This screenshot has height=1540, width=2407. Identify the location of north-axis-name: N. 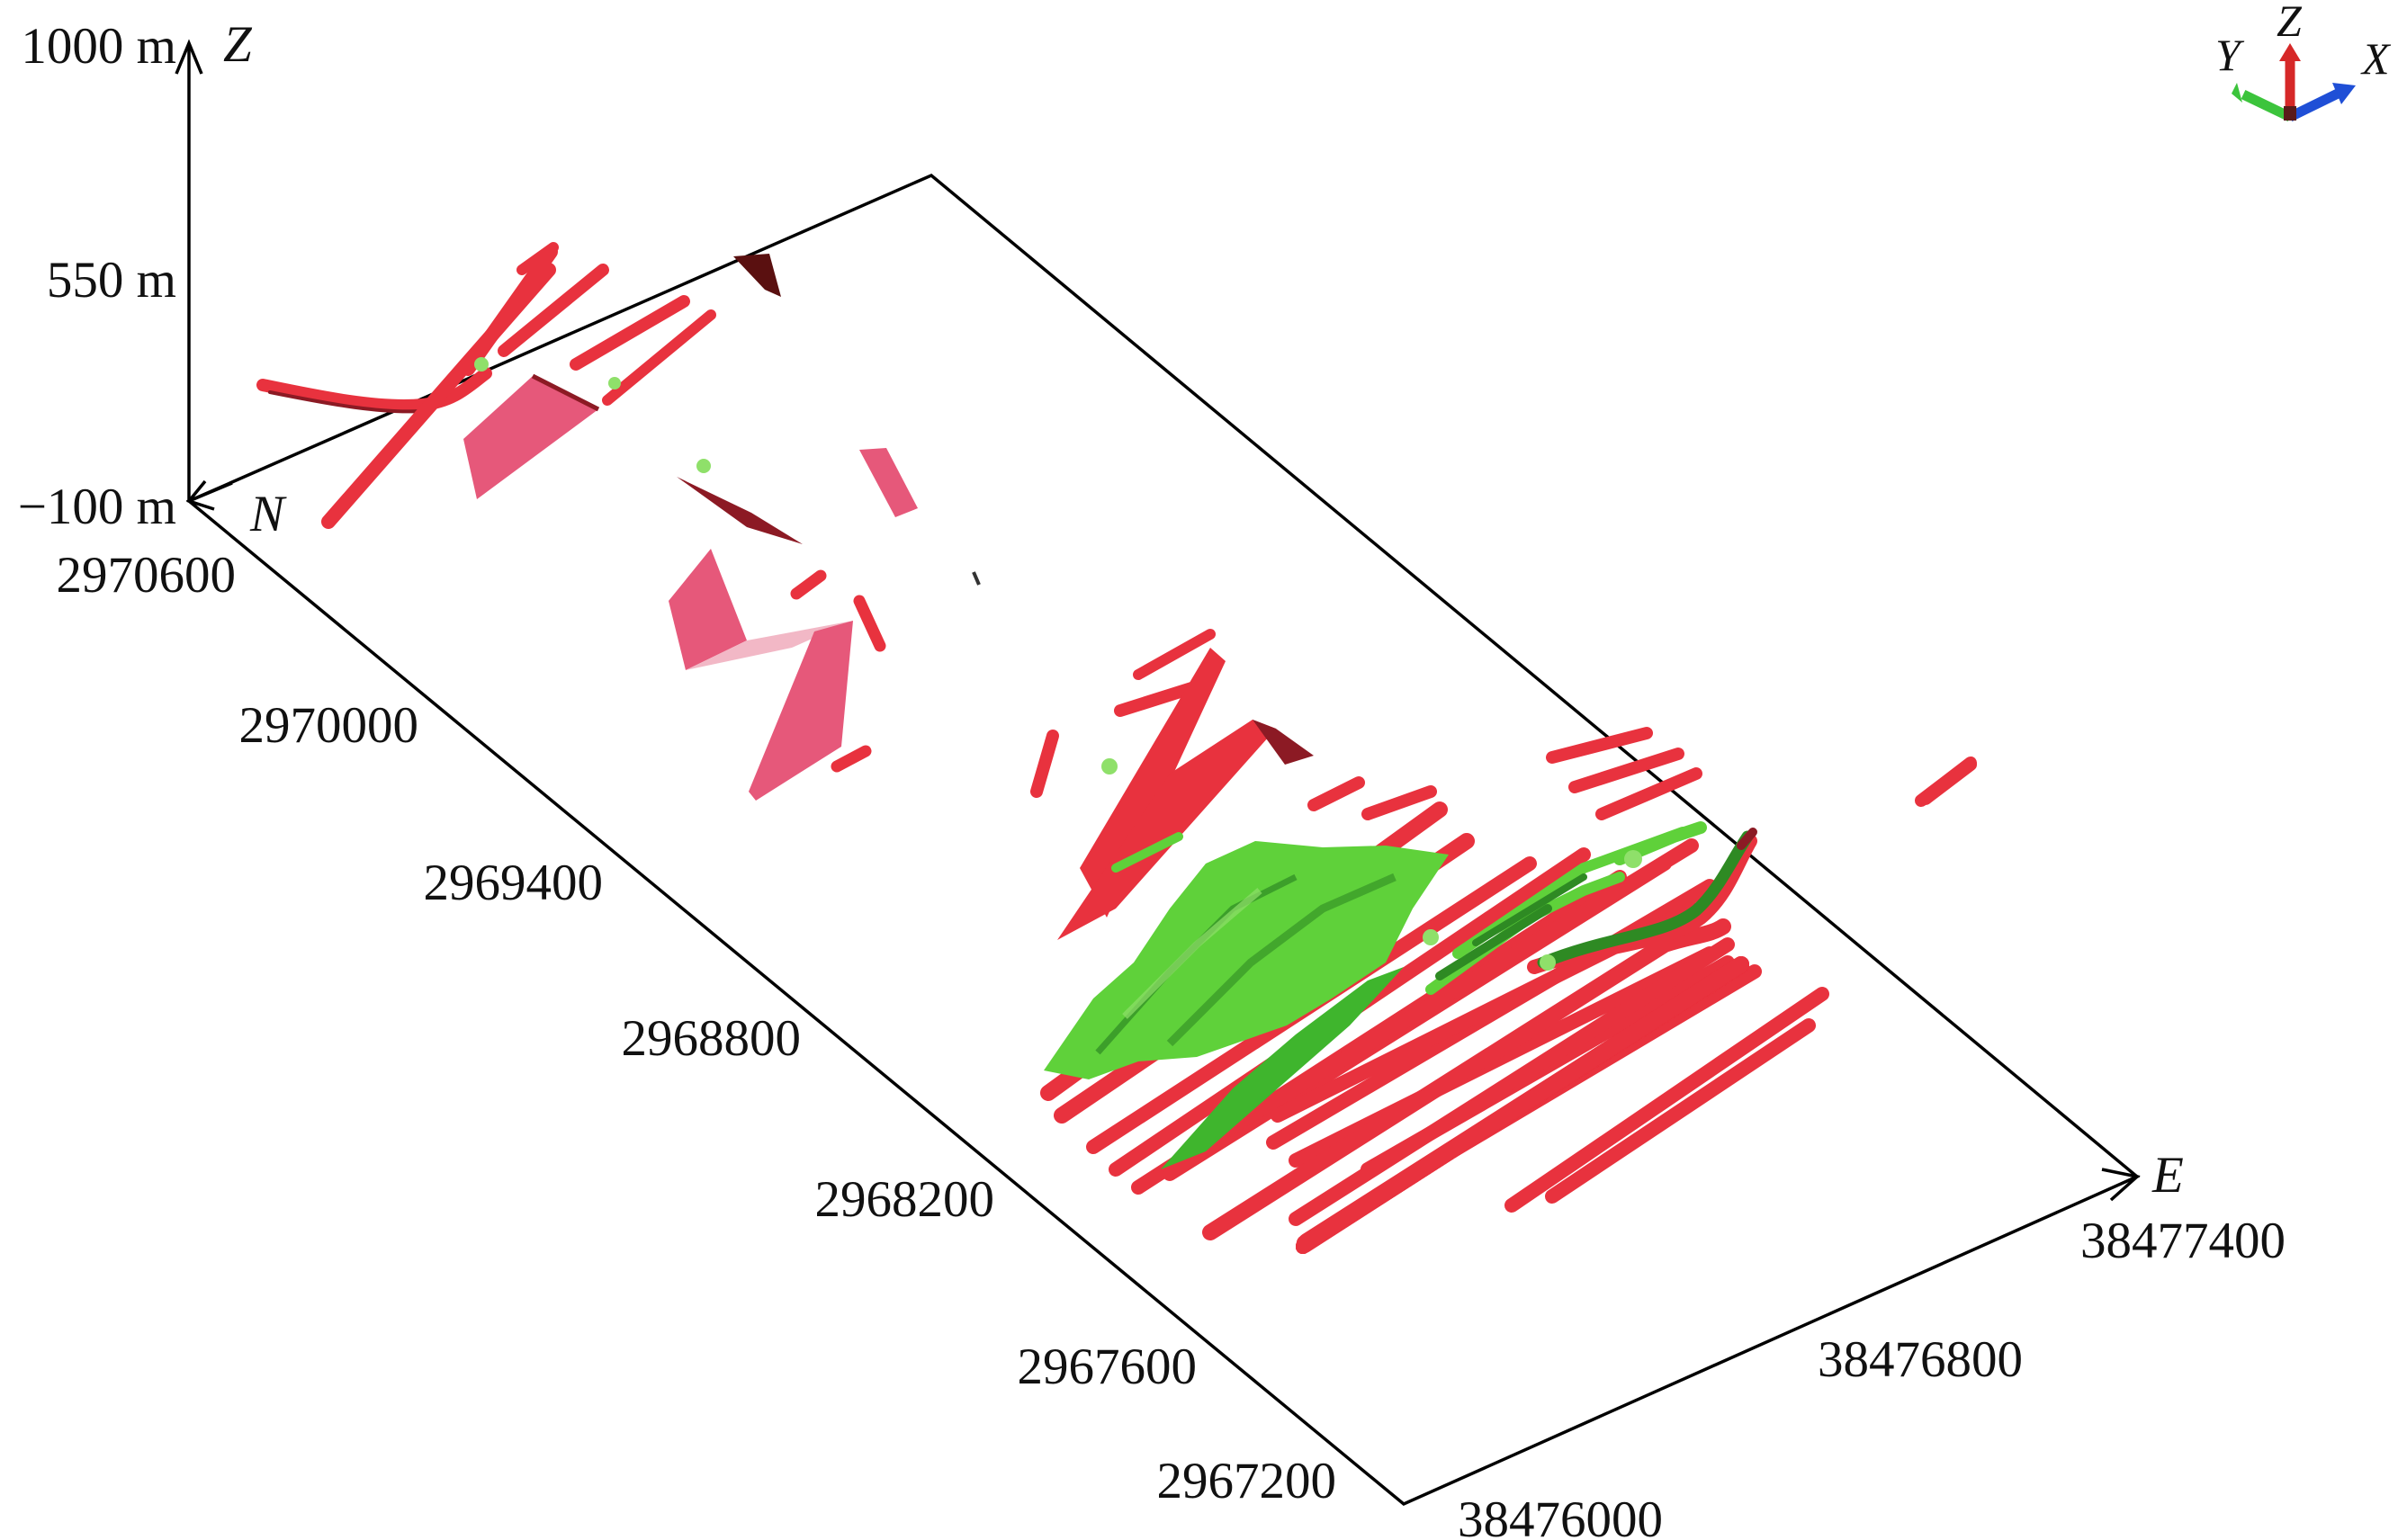
(268, 514).